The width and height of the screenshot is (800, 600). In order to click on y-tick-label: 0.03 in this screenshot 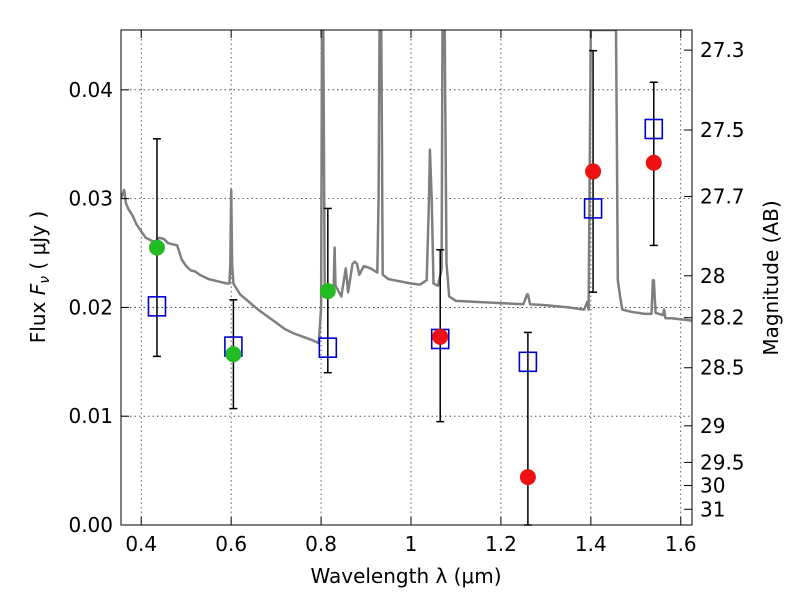, I will do `click(90, 199)`.